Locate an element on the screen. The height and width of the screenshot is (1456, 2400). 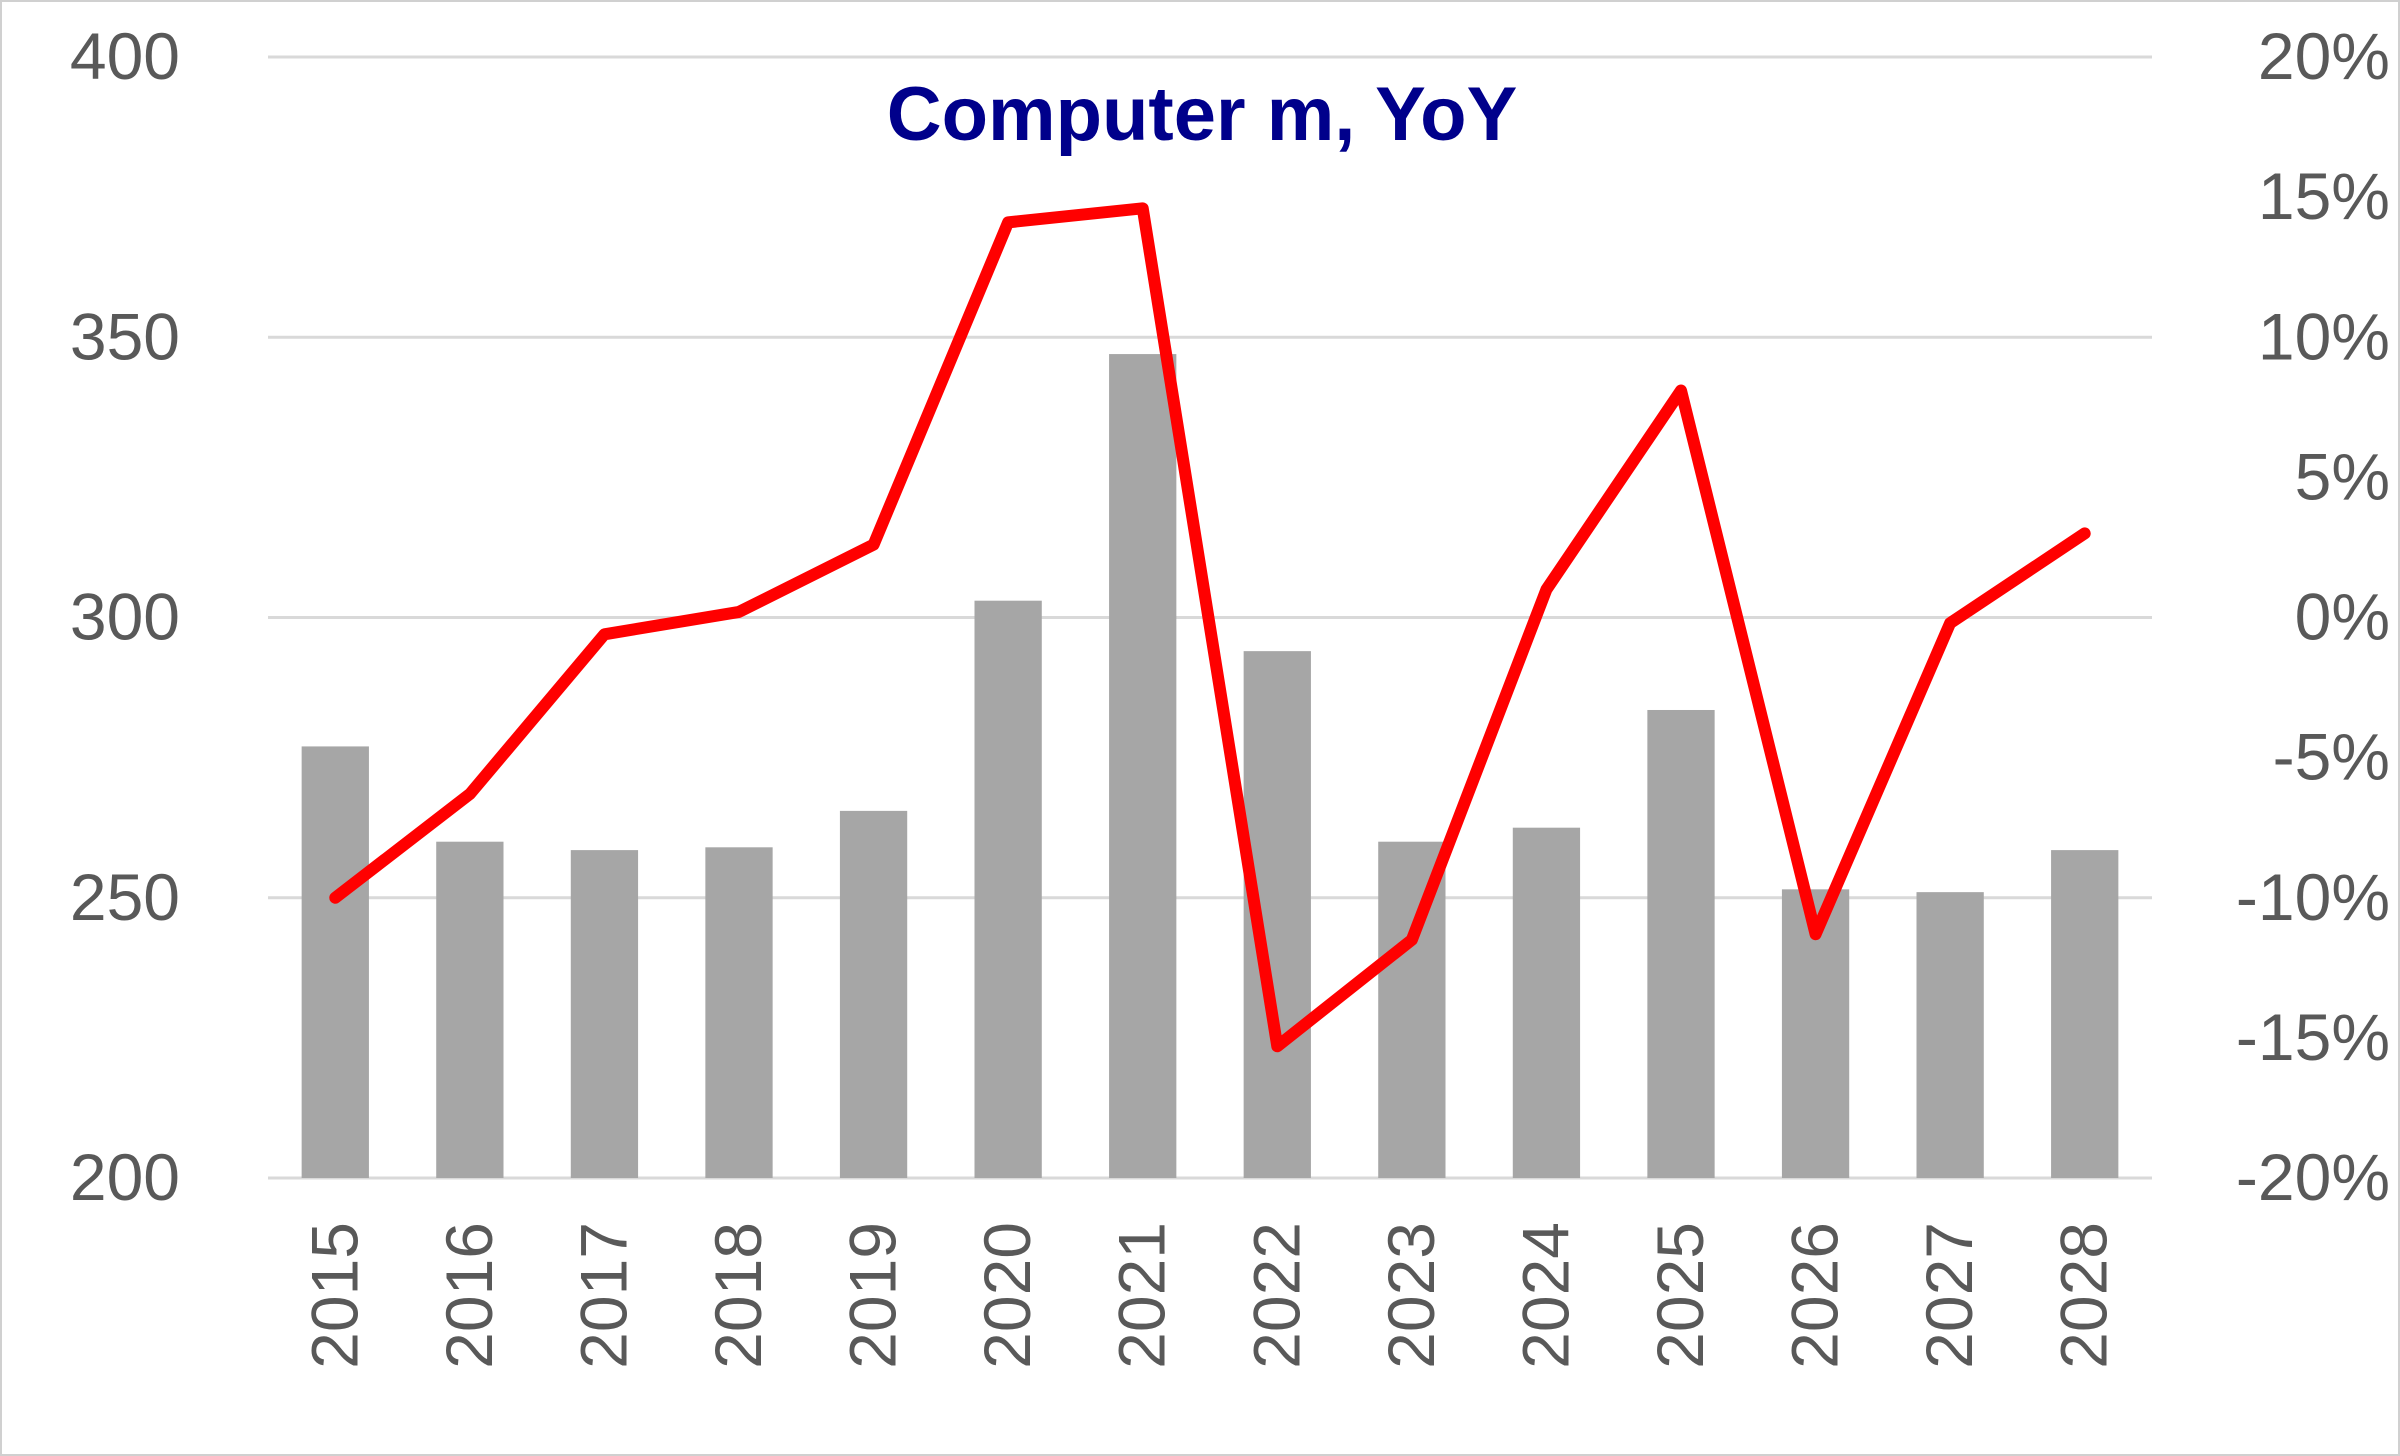
right-tick-label: -5% is located at coordinates (2331, 757).